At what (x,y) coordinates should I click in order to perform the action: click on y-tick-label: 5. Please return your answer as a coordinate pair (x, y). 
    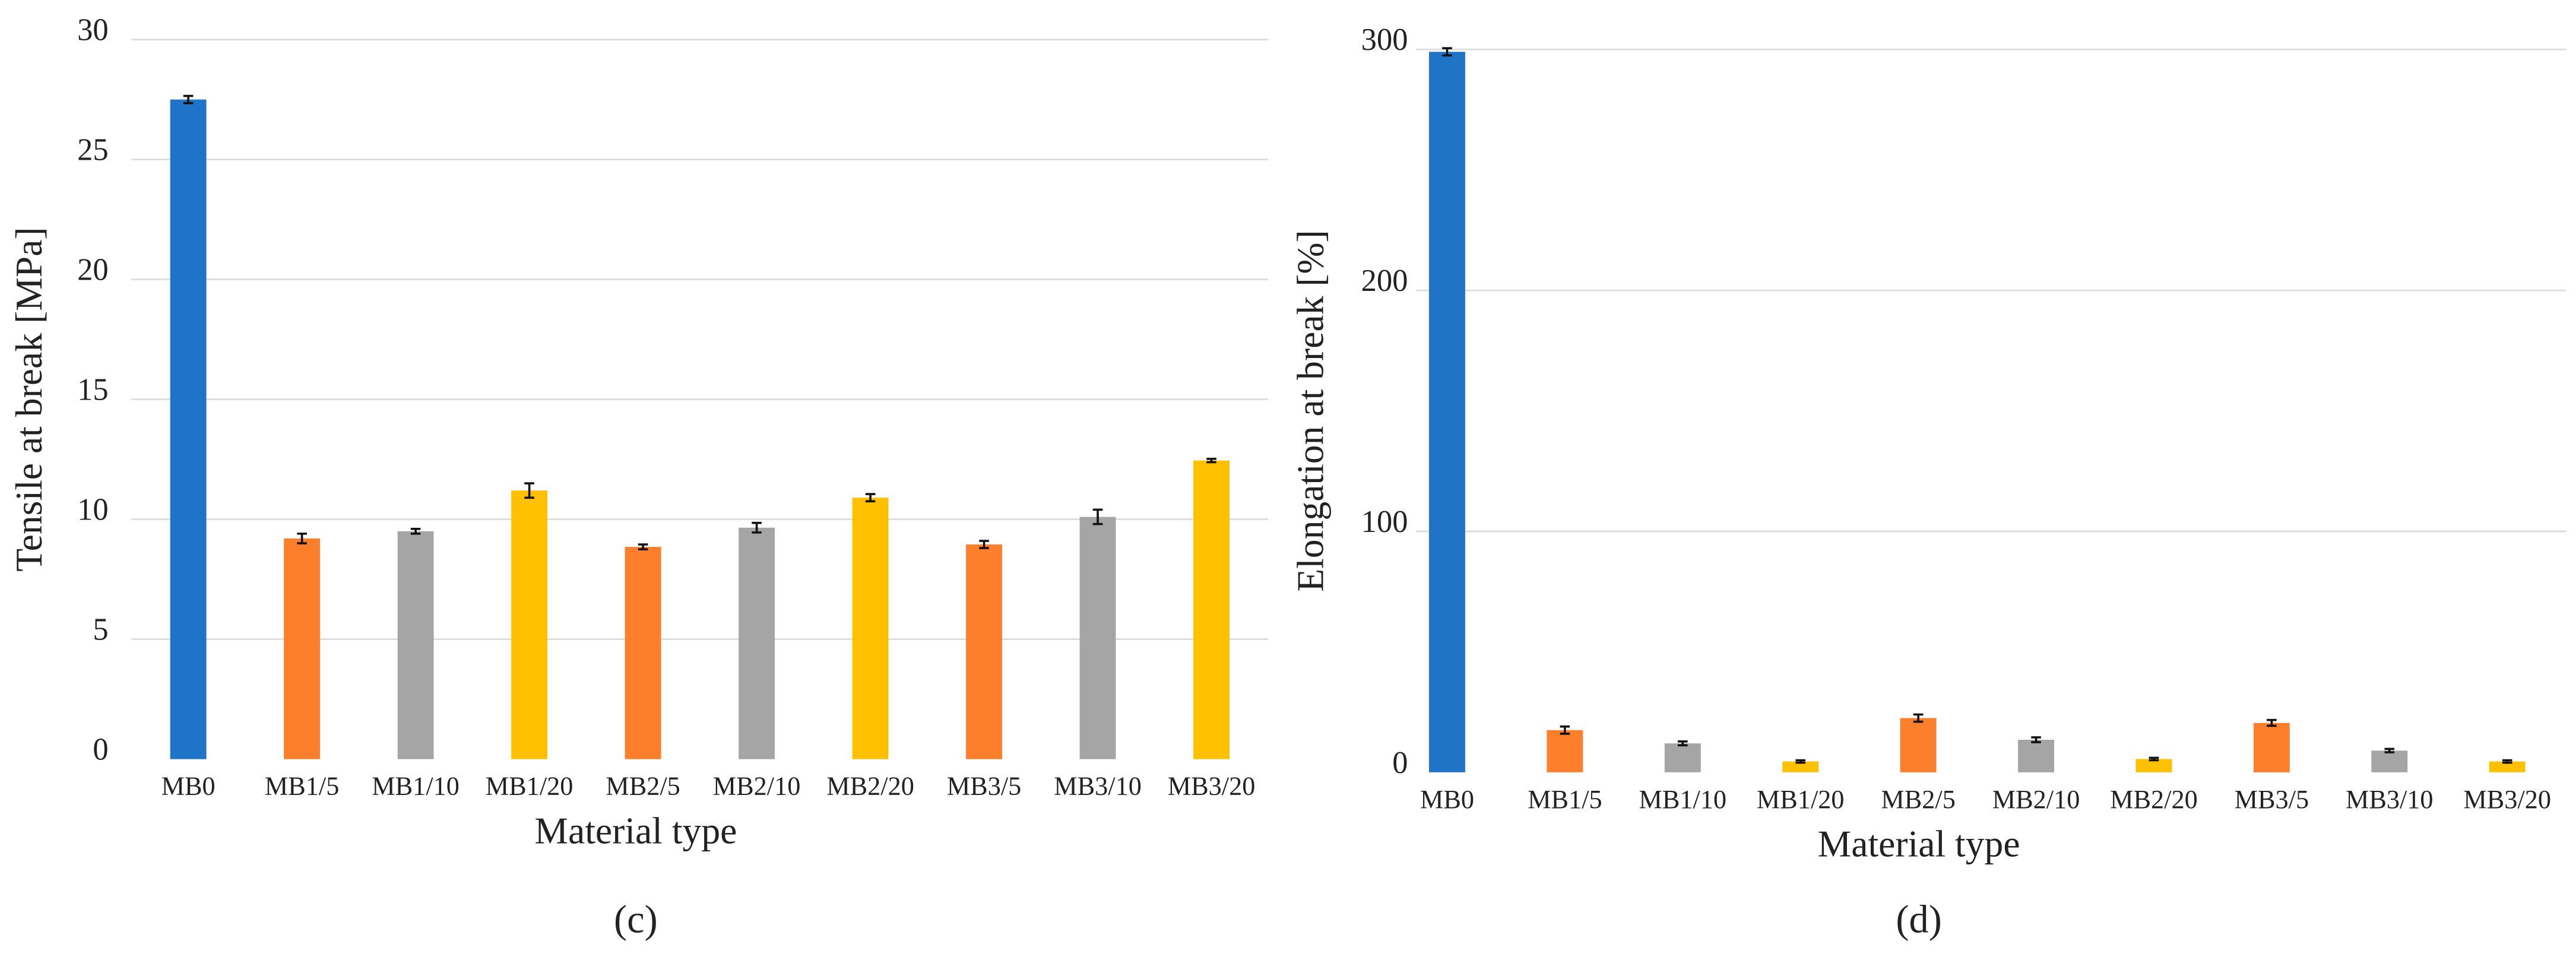
    Looking at the image, I should click on (101, 630).